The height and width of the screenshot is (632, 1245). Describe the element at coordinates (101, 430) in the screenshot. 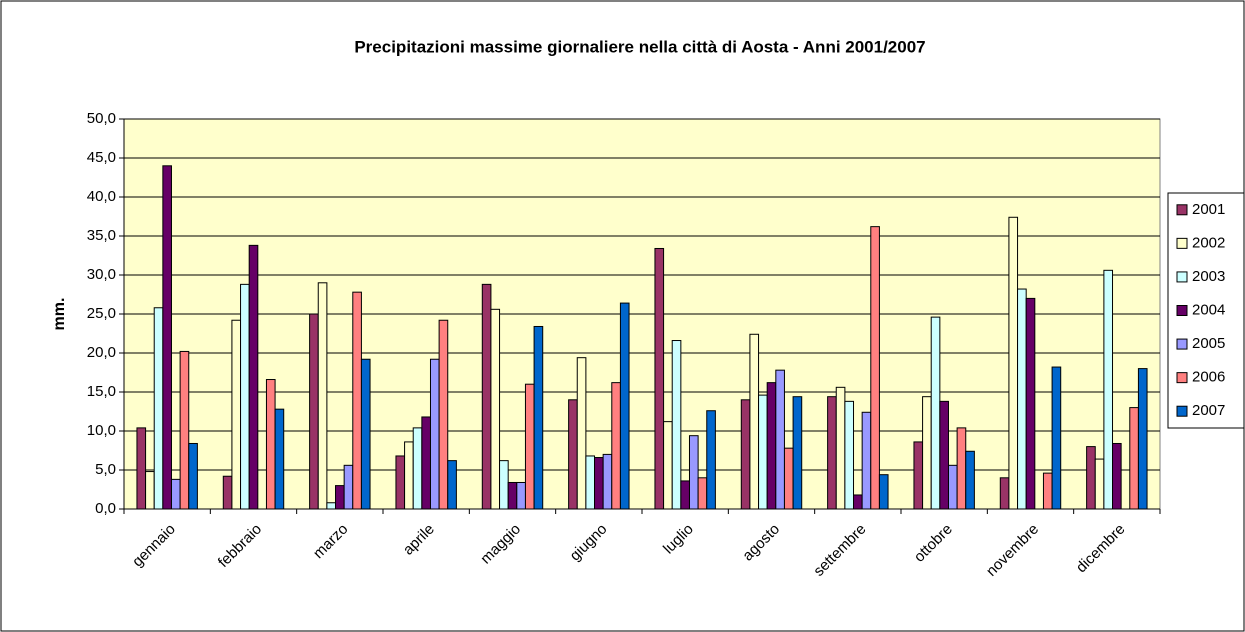

I see `y-tick-label: 10,0` at that location.